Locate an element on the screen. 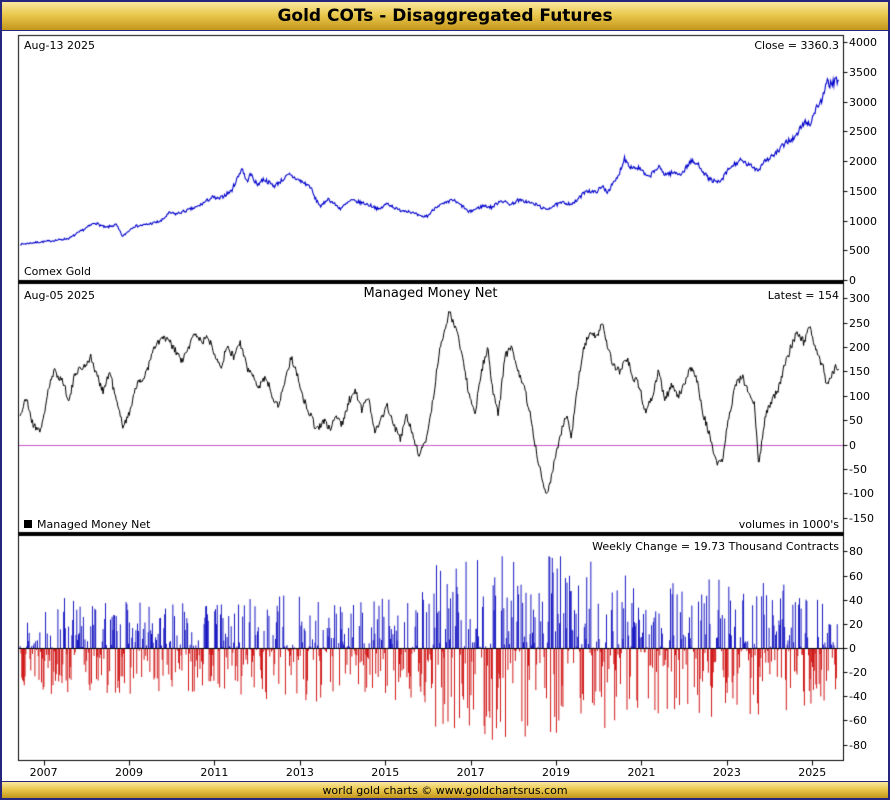 The height and width of the screenshot is (800, 890). x-axis-year-label: 2009 is located at coordinates (129, 772).